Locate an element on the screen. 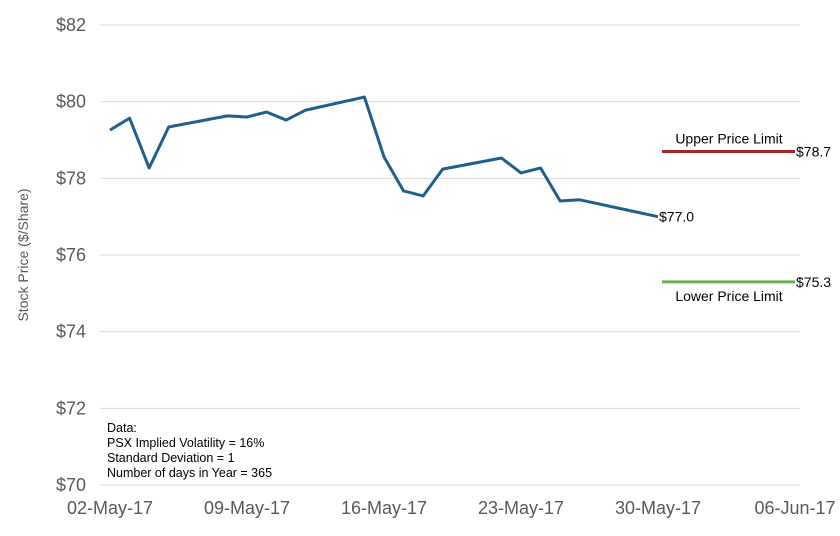  y-tick-label: $78 is located at coordinates (71, 178).